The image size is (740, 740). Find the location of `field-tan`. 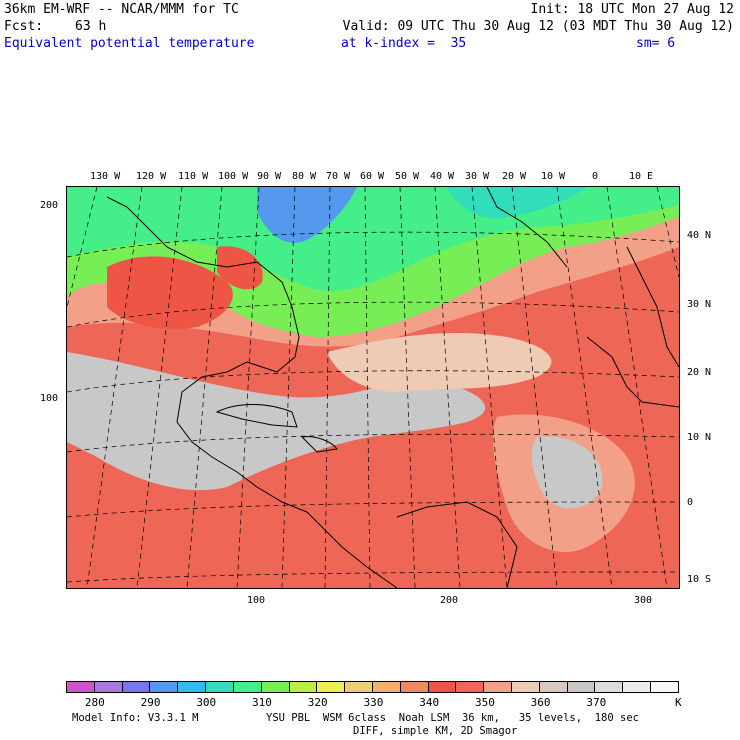

field-tan is located at coordinates (439, 362).